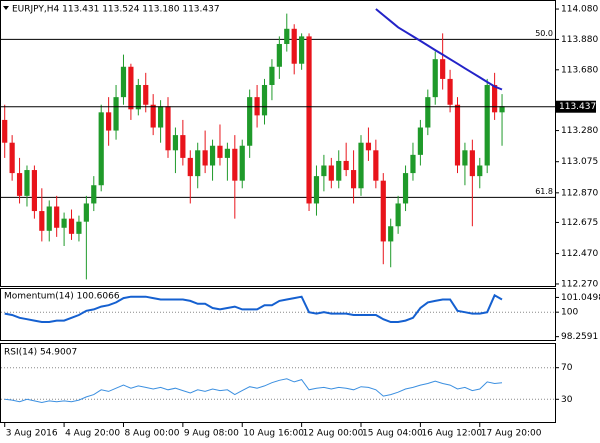  What do you see at coordinates (544, 33) in the screenshot?
I see `fib-level-label: 50.0` at bounding box center [544, 33].